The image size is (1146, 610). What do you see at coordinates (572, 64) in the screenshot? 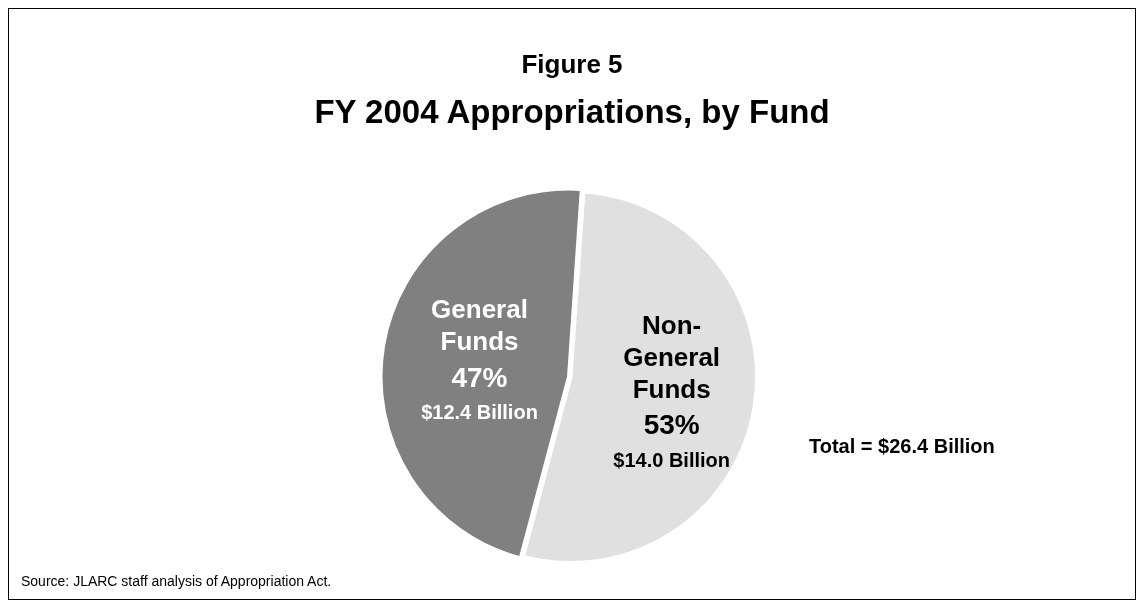
I see `chart-title: Figure 5` at bounding box center [572, 64].